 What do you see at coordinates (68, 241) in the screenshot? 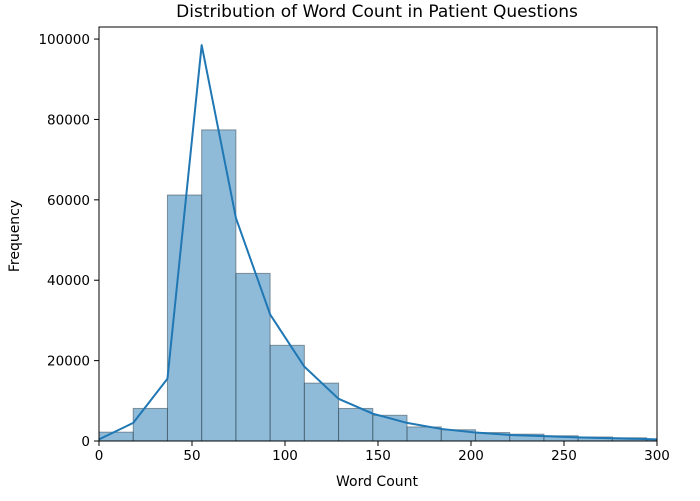
I see `y-axis-ticks: 0 20000 40000 60000 80000 100000` at bounding box center [68, 241].